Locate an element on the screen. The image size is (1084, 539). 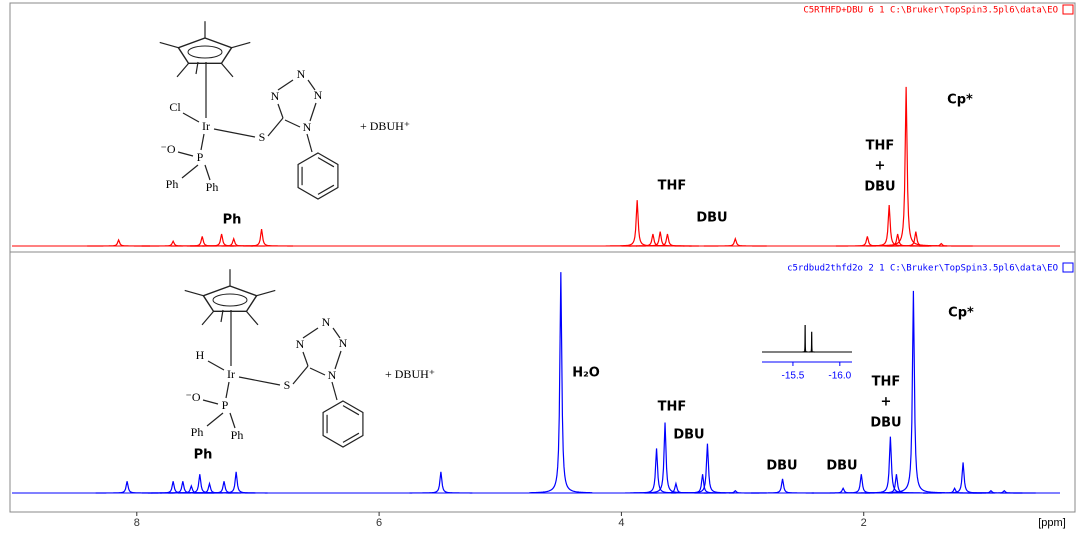
x-tick-label: -16.0 is located at coordinates (839, 376).